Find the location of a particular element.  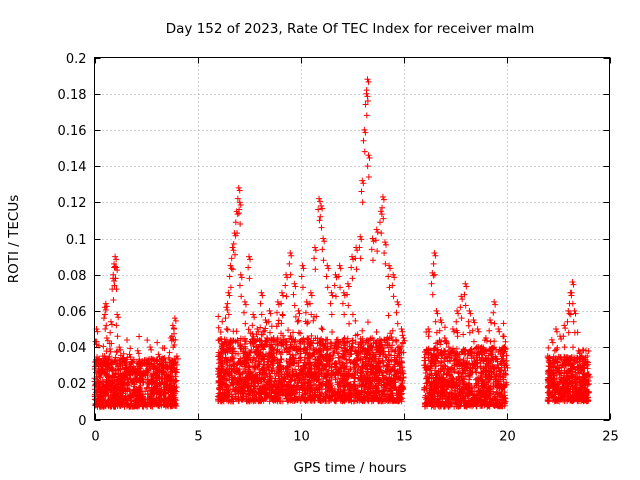

x-tick-label: 10 is located at coordinates (301, 437).